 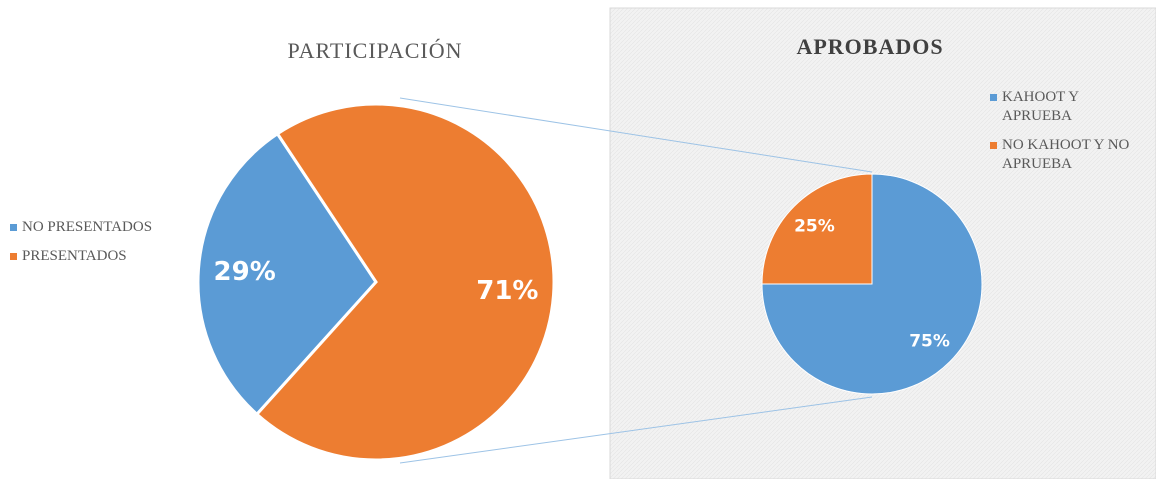 What do you see at coordinates (245, 272) in the screenshot?
I see `data-label: 29%` at bounding box center [245, 272].